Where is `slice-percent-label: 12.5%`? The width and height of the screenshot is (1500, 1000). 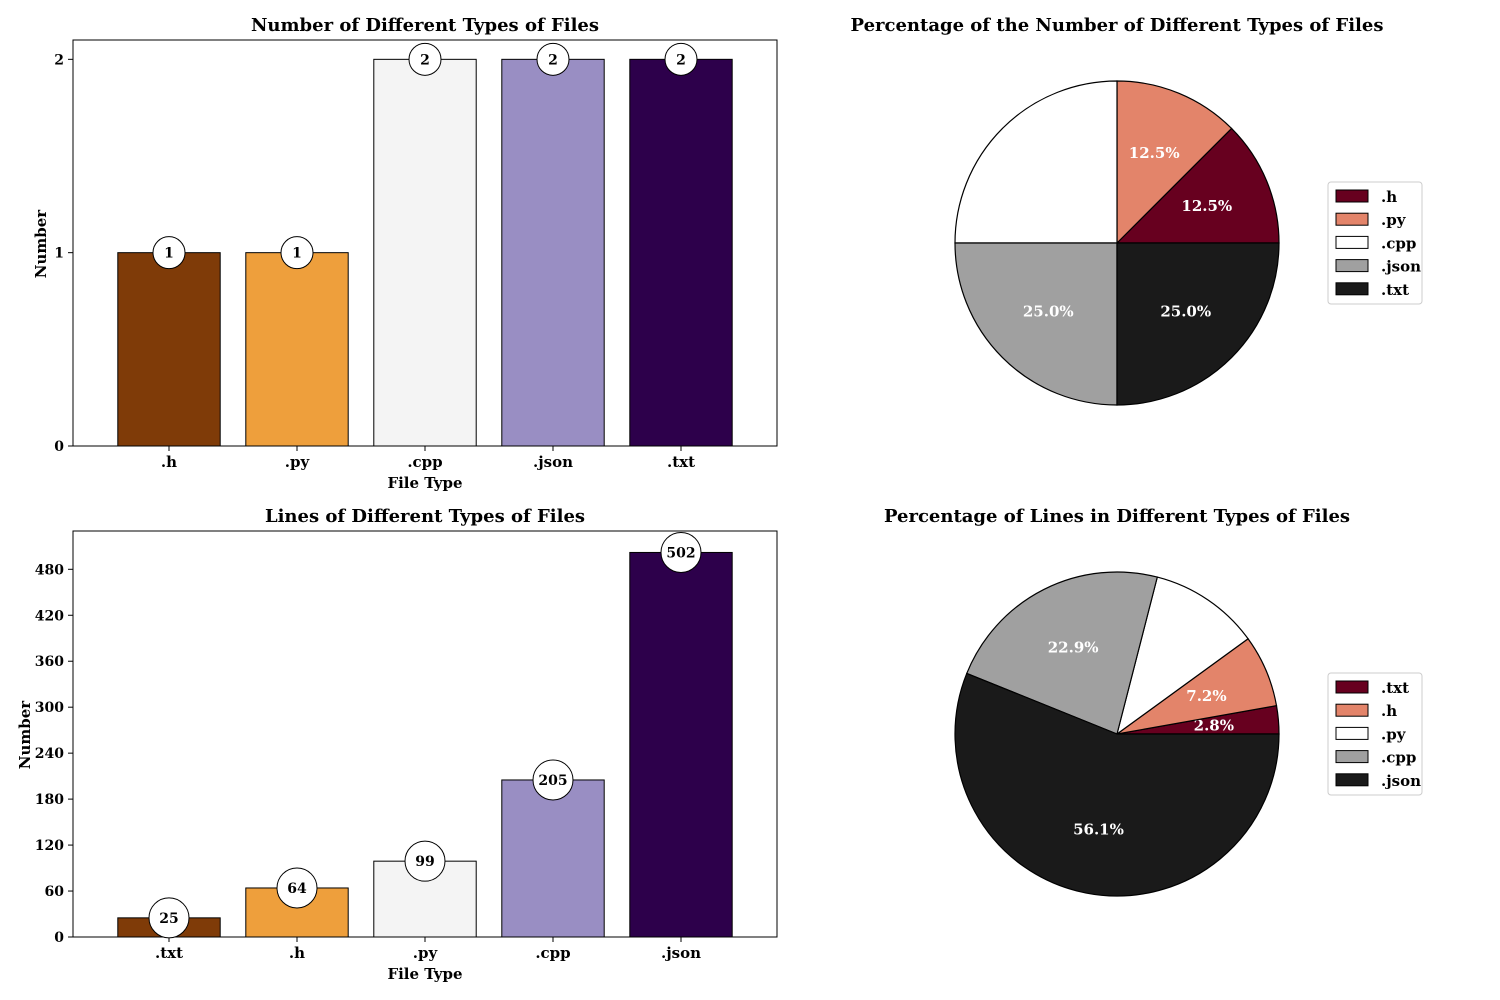
slice-percent-label: 12.5% is located at coordinates (1154, 153).